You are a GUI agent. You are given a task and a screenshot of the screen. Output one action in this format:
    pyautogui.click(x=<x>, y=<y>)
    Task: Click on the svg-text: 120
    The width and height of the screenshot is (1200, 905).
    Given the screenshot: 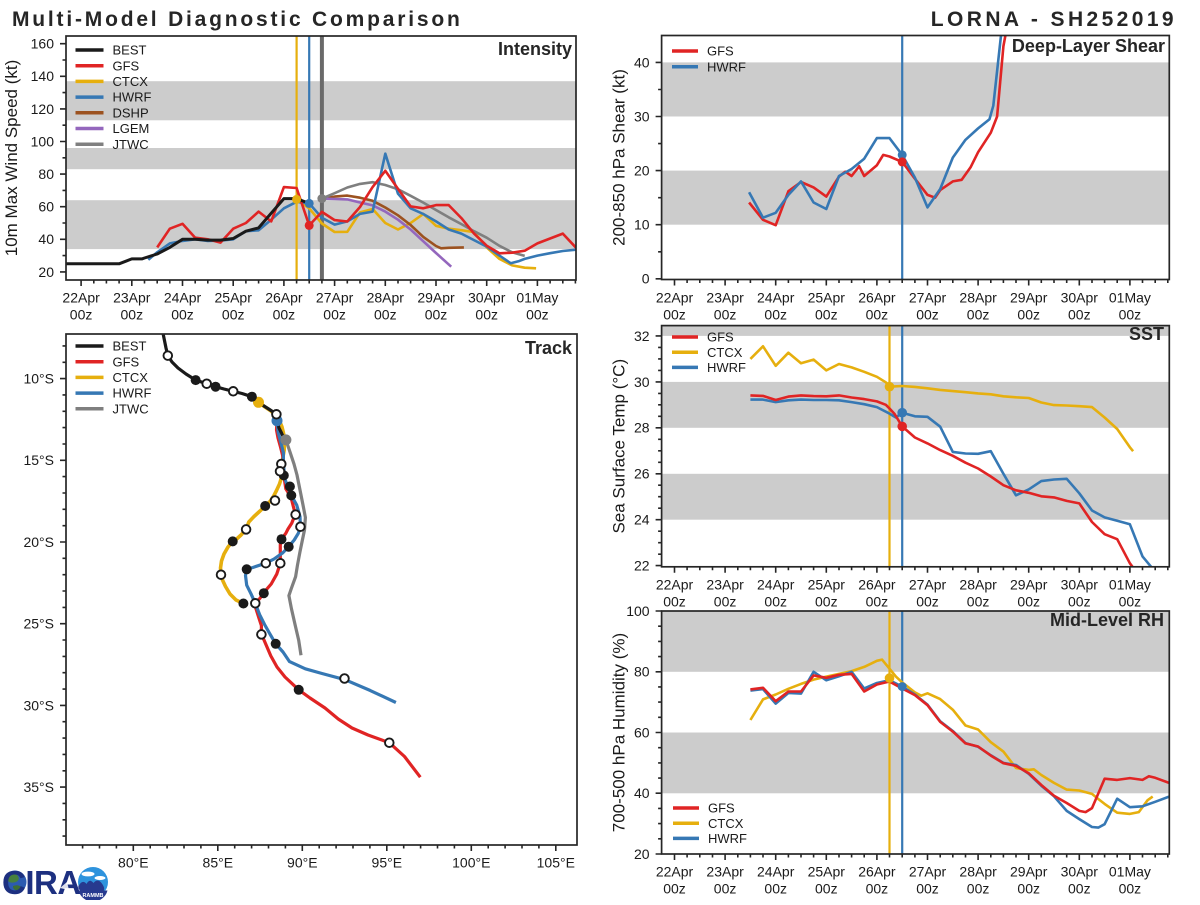 What is the action you would take?
    pyautogui.click(x=43, y=109)
    